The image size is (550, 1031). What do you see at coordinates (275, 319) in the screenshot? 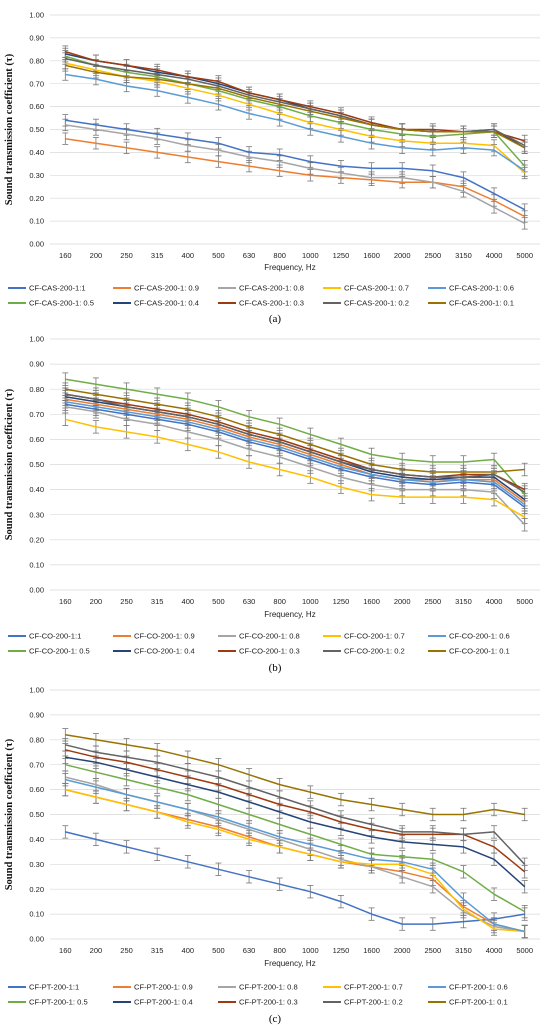
I see `panel-label: (a)` at bounding box center [275, 319].